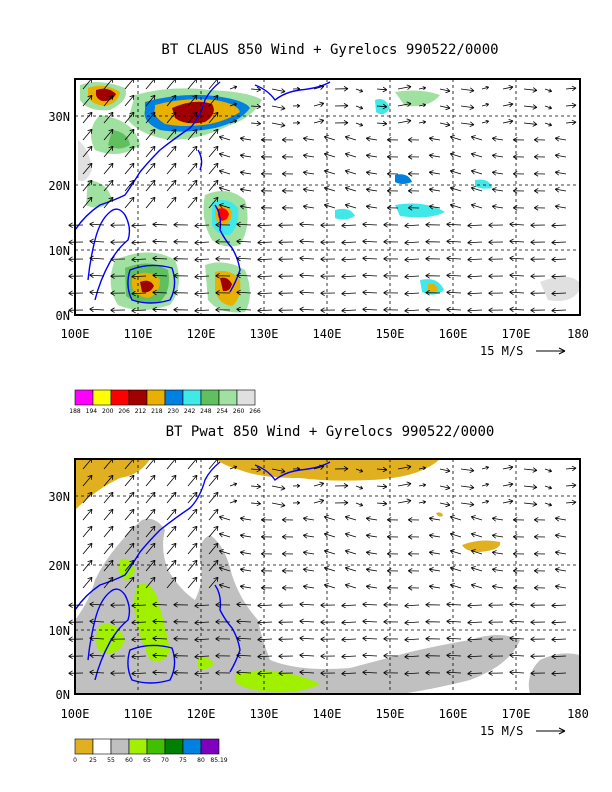  What do you see at coordinates (327, 714) in the screenshot?
I see `pwat-xtick: 140E` at bounding box center [327, 714].